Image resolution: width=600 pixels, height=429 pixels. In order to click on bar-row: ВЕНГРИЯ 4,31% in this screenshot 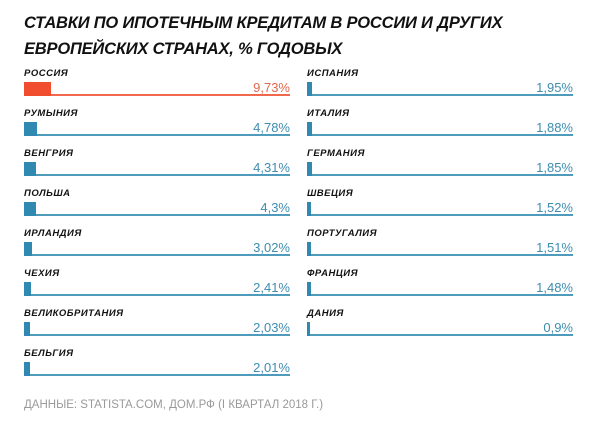, I will do `click(157, 168)`.